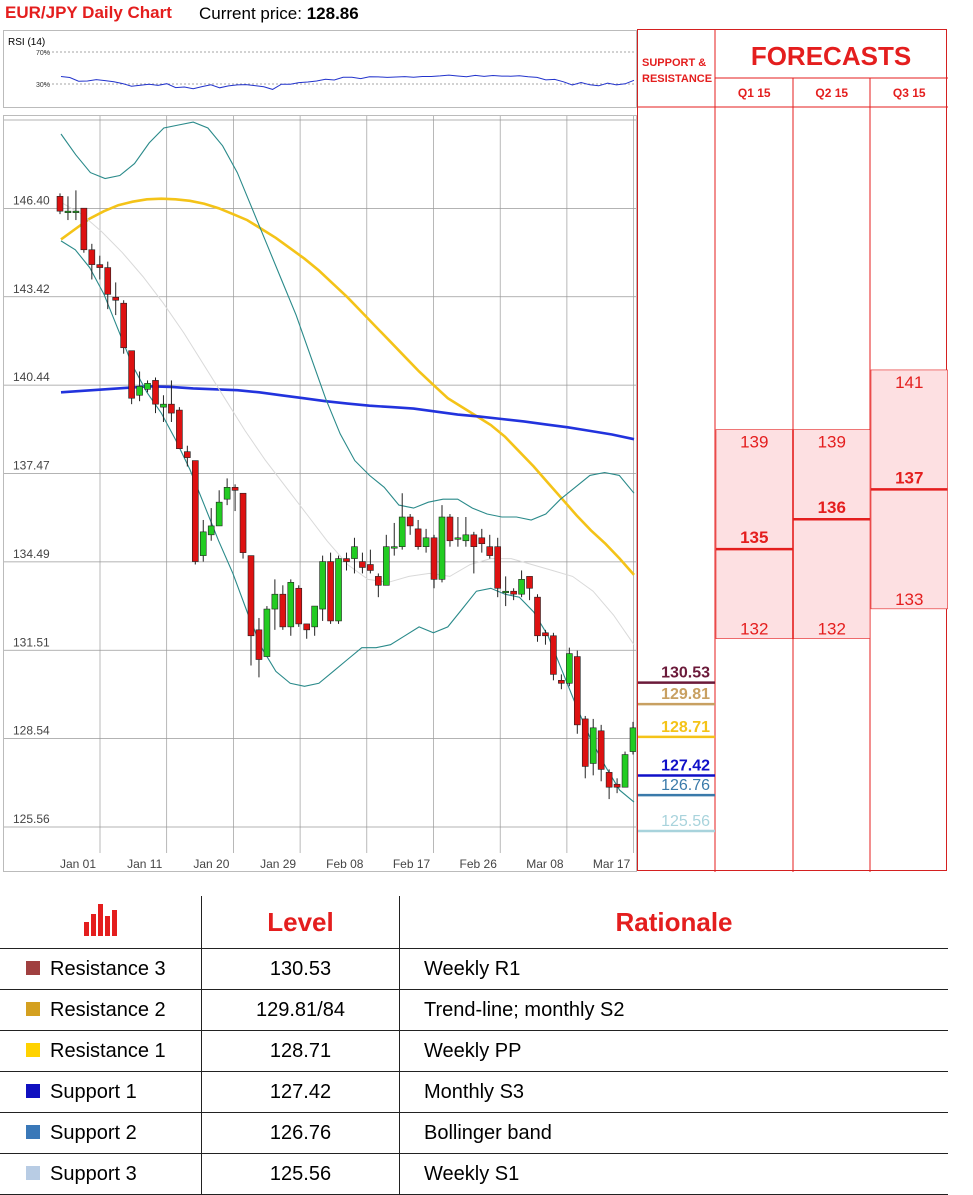  What do you see at coordinates (93, 1173) in the screenshot?
I see `level-name: Support 3` at bounding box center [93, 1173].